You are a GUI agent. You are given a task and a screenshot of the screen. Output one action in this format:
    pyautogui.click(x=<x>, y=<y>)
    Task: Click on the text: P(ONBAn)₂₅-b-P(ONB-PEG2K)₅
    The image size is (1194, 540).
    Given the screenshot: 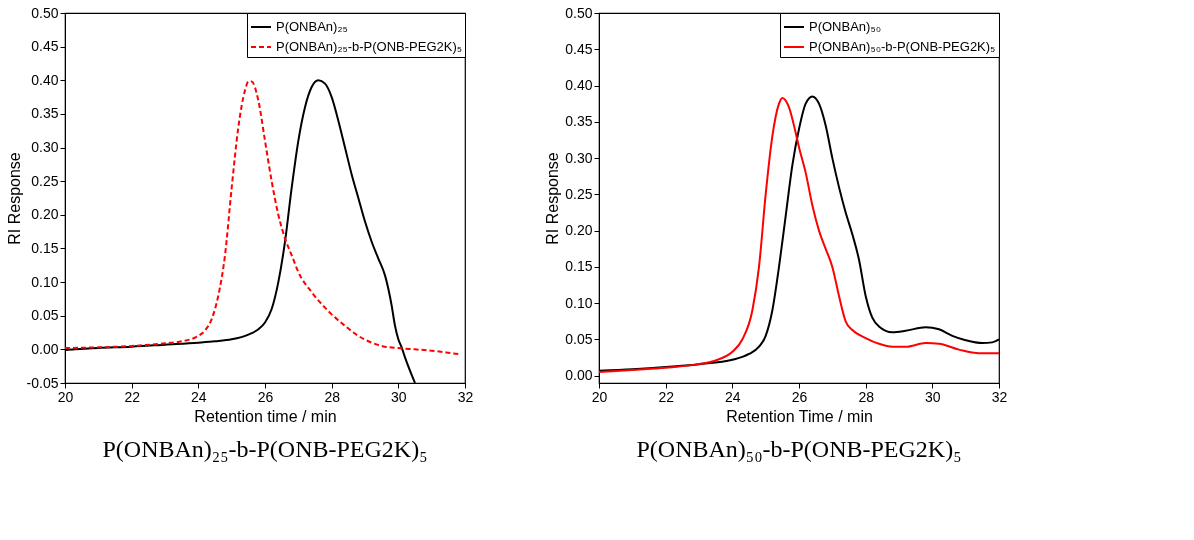 What is the action you would take?
    pyautogui.click(x=265, y=449)
    